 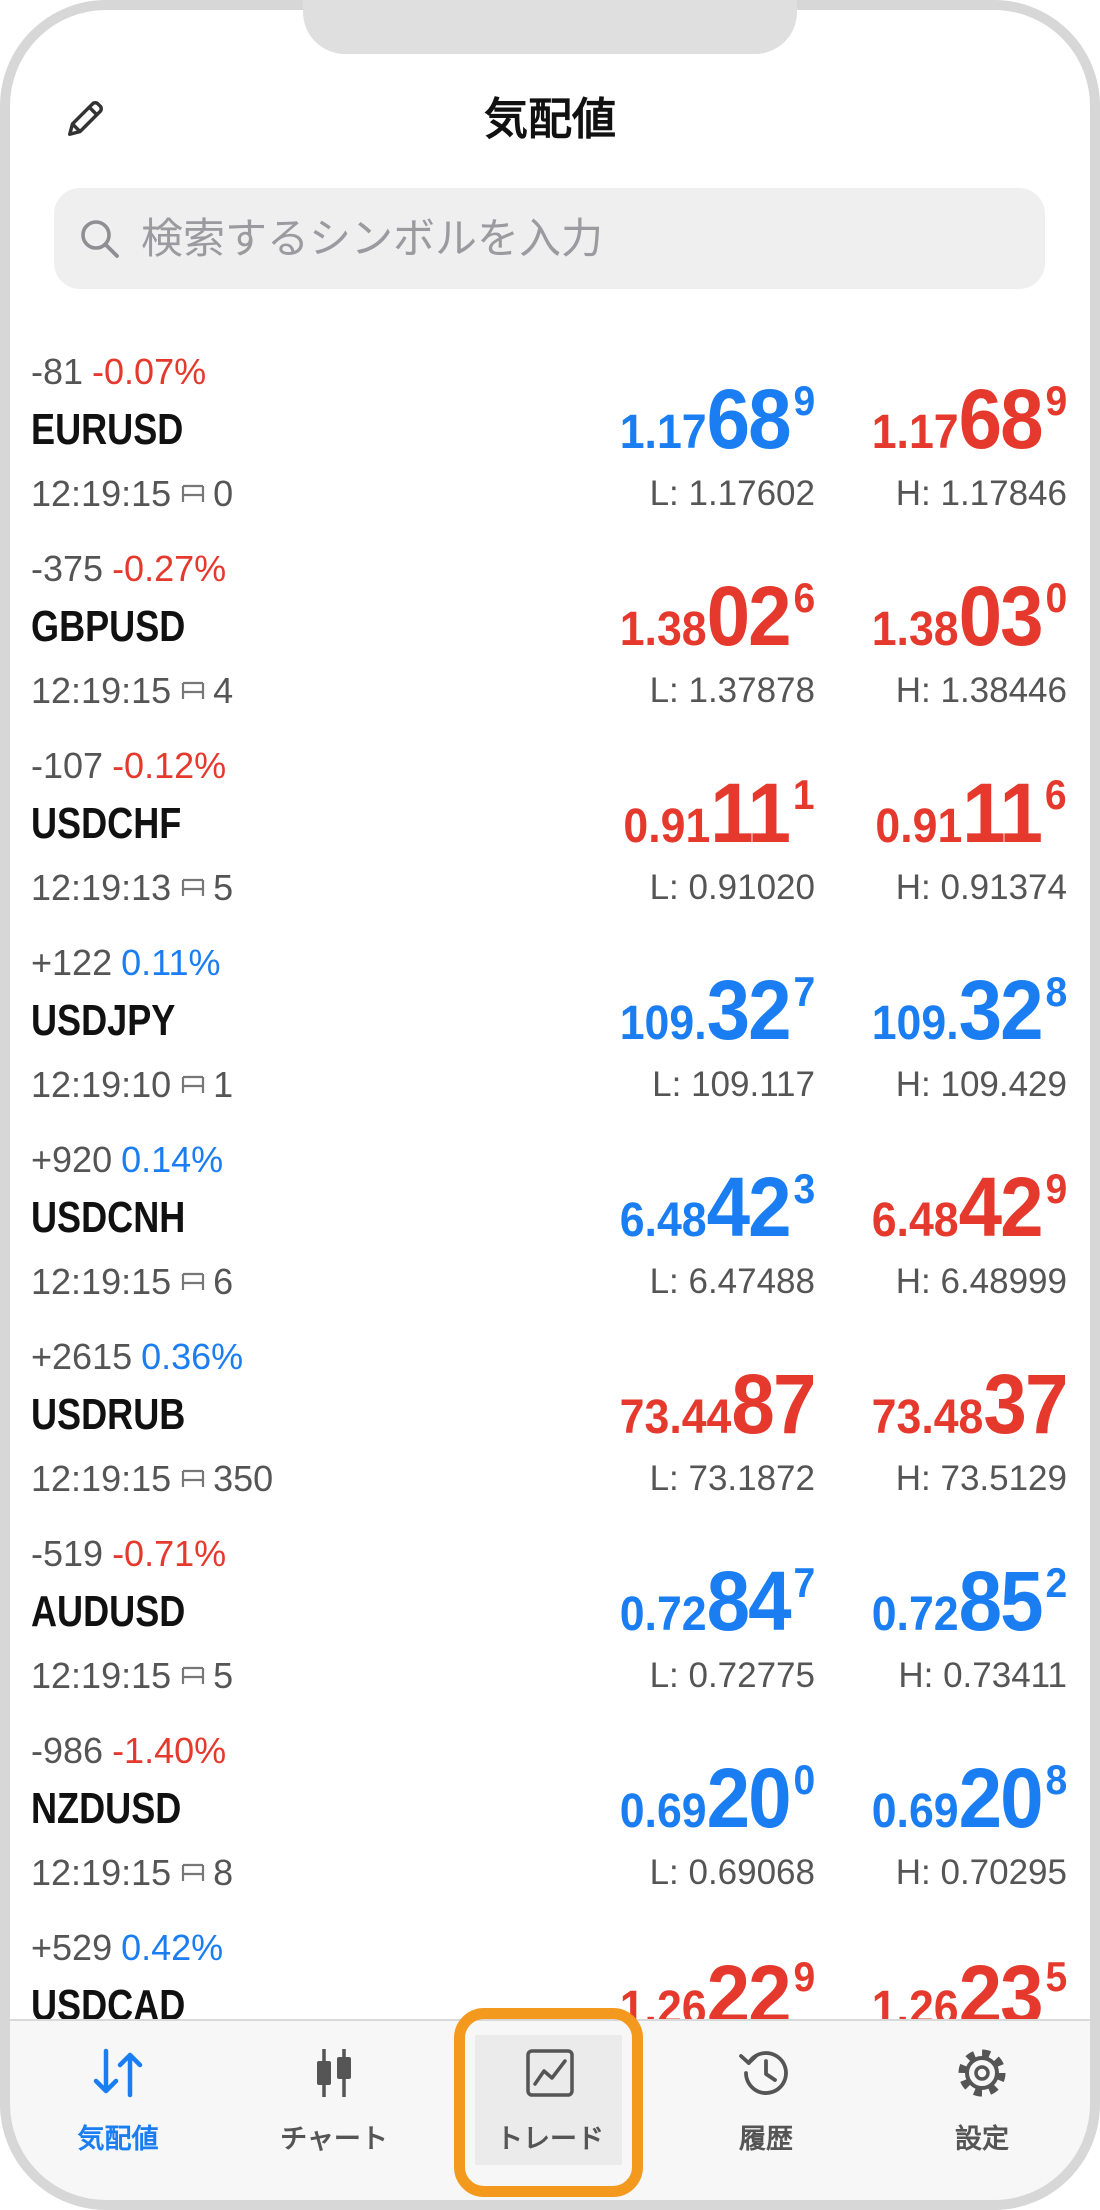 I want to click on tab-chart: チャート, so click(x=334, y=2111).